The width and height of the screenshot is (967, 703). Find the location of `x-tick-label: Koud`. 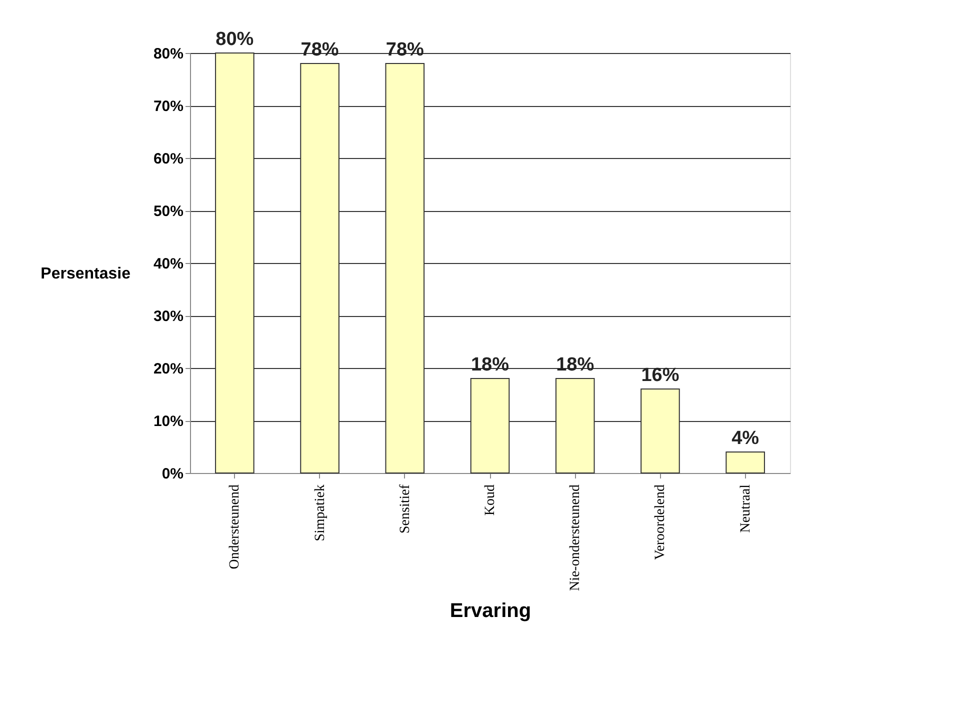

x-tick-label: Koud is located at coordinates (490, 500).